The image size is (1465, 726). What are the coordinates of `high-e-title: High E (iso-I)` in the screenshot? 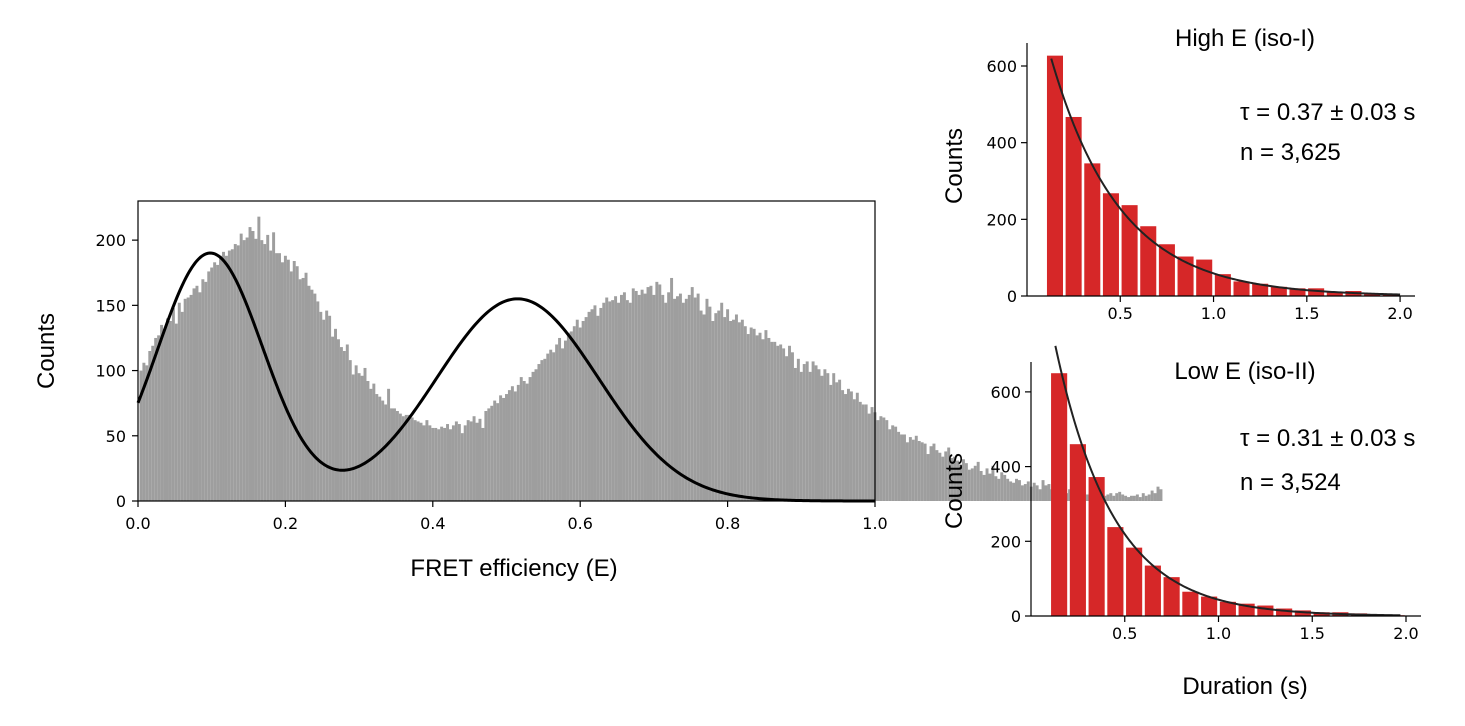 It's located at (1245, 38).